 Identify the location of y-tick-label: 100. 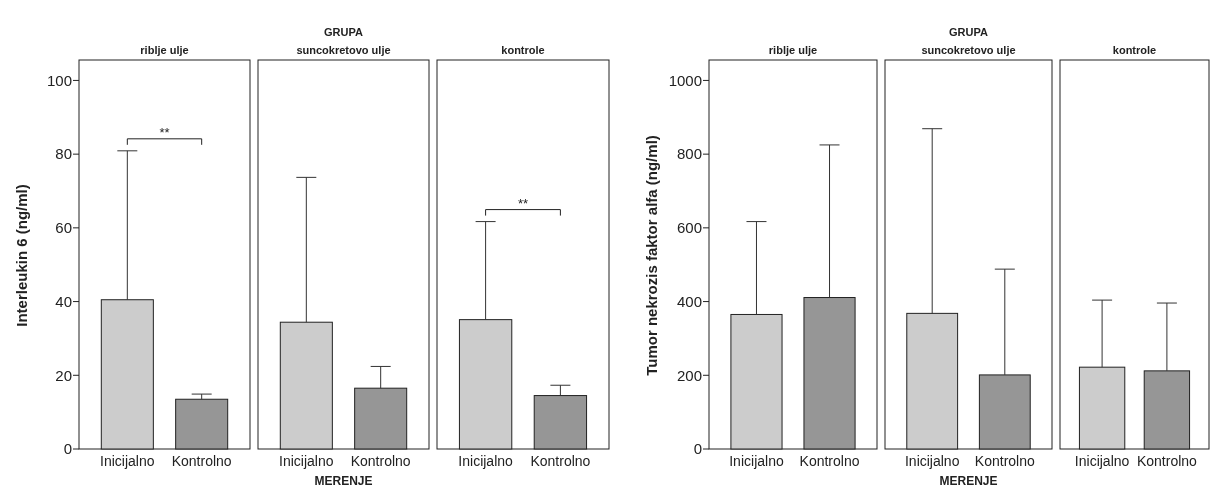
(59, 80).